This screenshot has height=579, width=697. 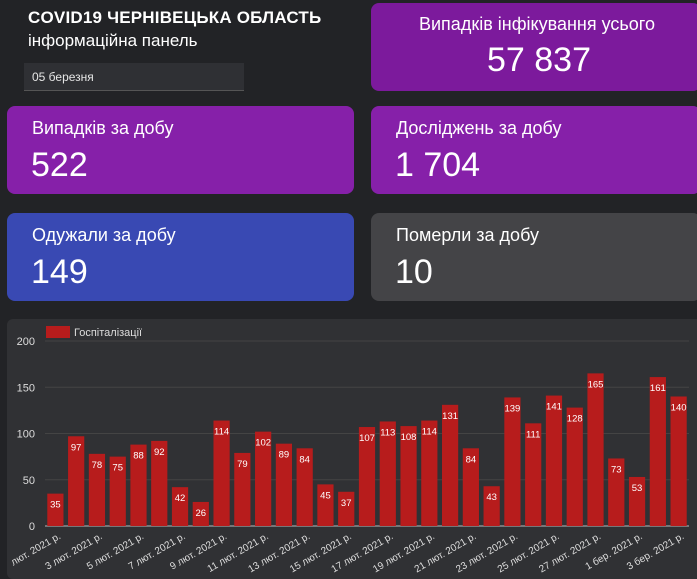 What do you see at coordinates (180, 257) in the screenshot?
I see `card-recovered: Одужали за добу 149` at bounding box center [180, 257].